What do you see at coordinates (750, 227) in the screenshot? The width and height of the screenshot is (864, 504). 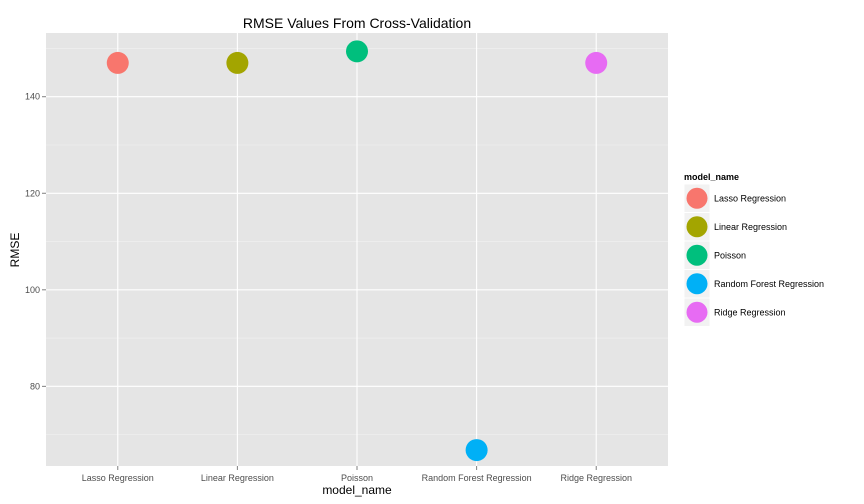 I see `legend-label: Linear Regression` at bounding box center [750, 227].